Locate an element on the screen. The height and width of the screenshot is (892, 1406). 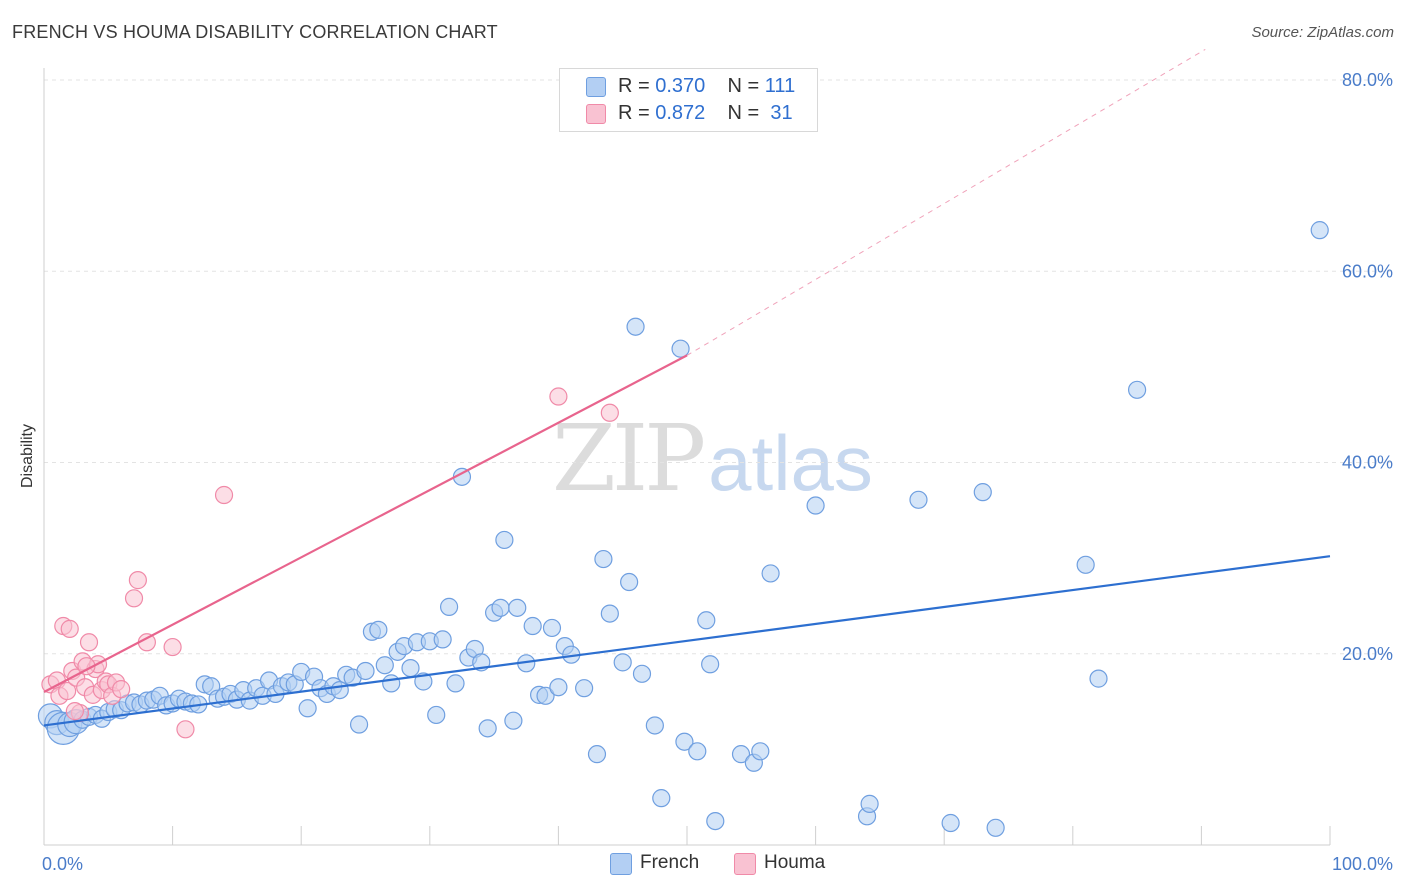
legend-r-value-french: 0.370 is located at coordinates (680, 86).